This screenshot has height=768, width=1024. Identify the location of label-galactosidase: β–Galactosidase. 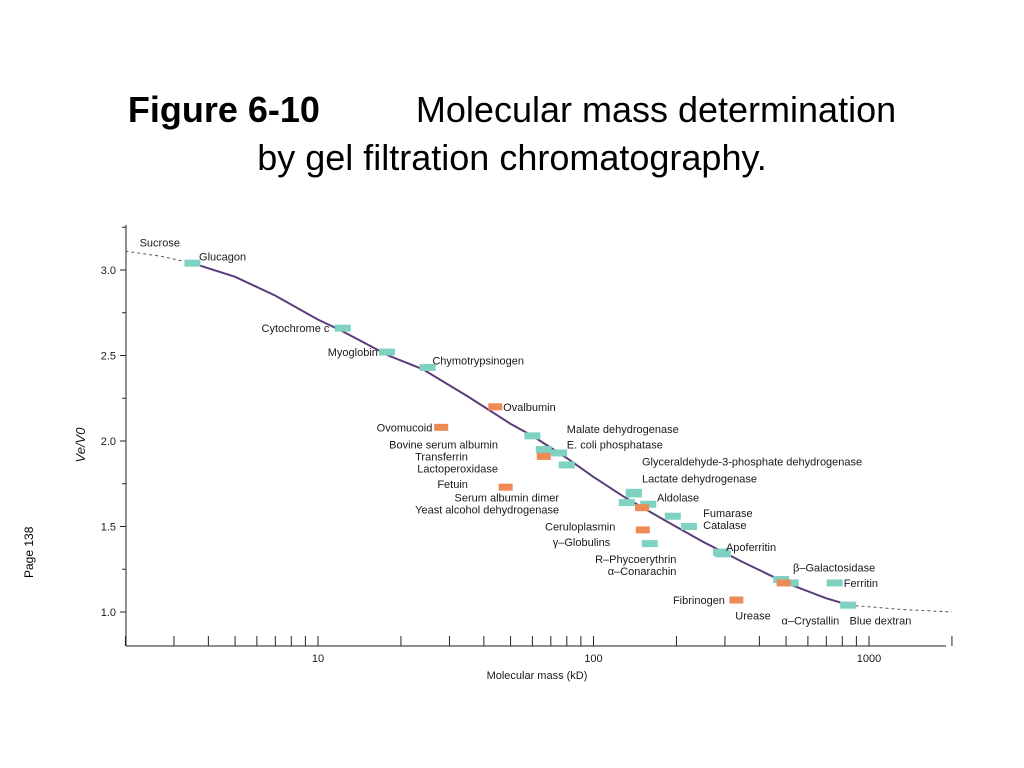
(834, 569).